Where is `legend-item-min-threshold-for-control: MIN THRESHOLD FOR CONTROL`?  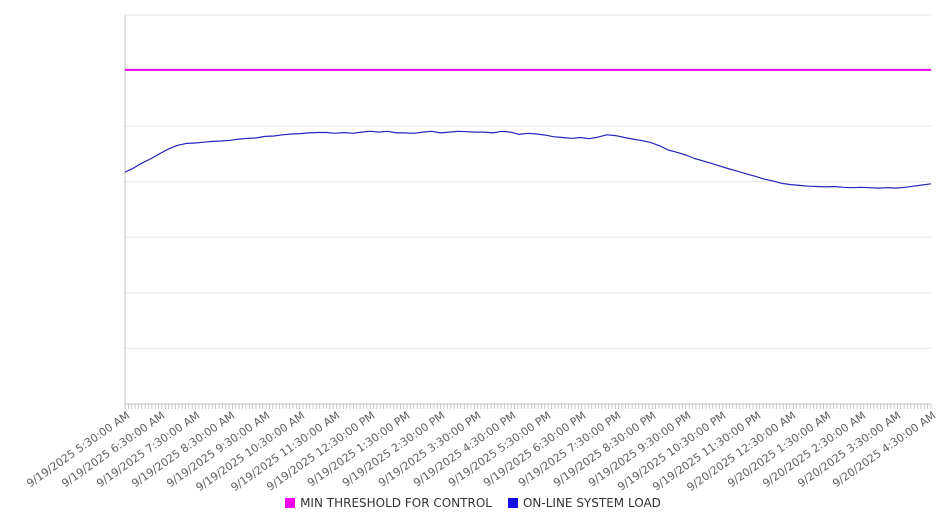
legend-item-min-threshold-for-control: MIN THRESHOLD FOR CONTROL is located at coordinates (388, 503).